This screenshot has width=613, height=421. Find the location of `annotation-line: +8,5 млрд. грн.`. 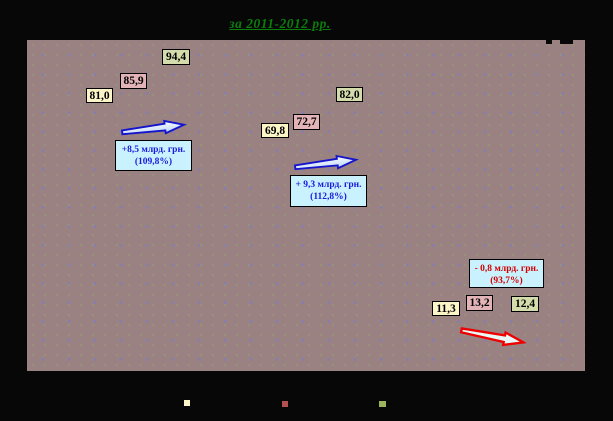

annotation-line: +8,5 млрд. грн. is located at coordinates (153, 150).